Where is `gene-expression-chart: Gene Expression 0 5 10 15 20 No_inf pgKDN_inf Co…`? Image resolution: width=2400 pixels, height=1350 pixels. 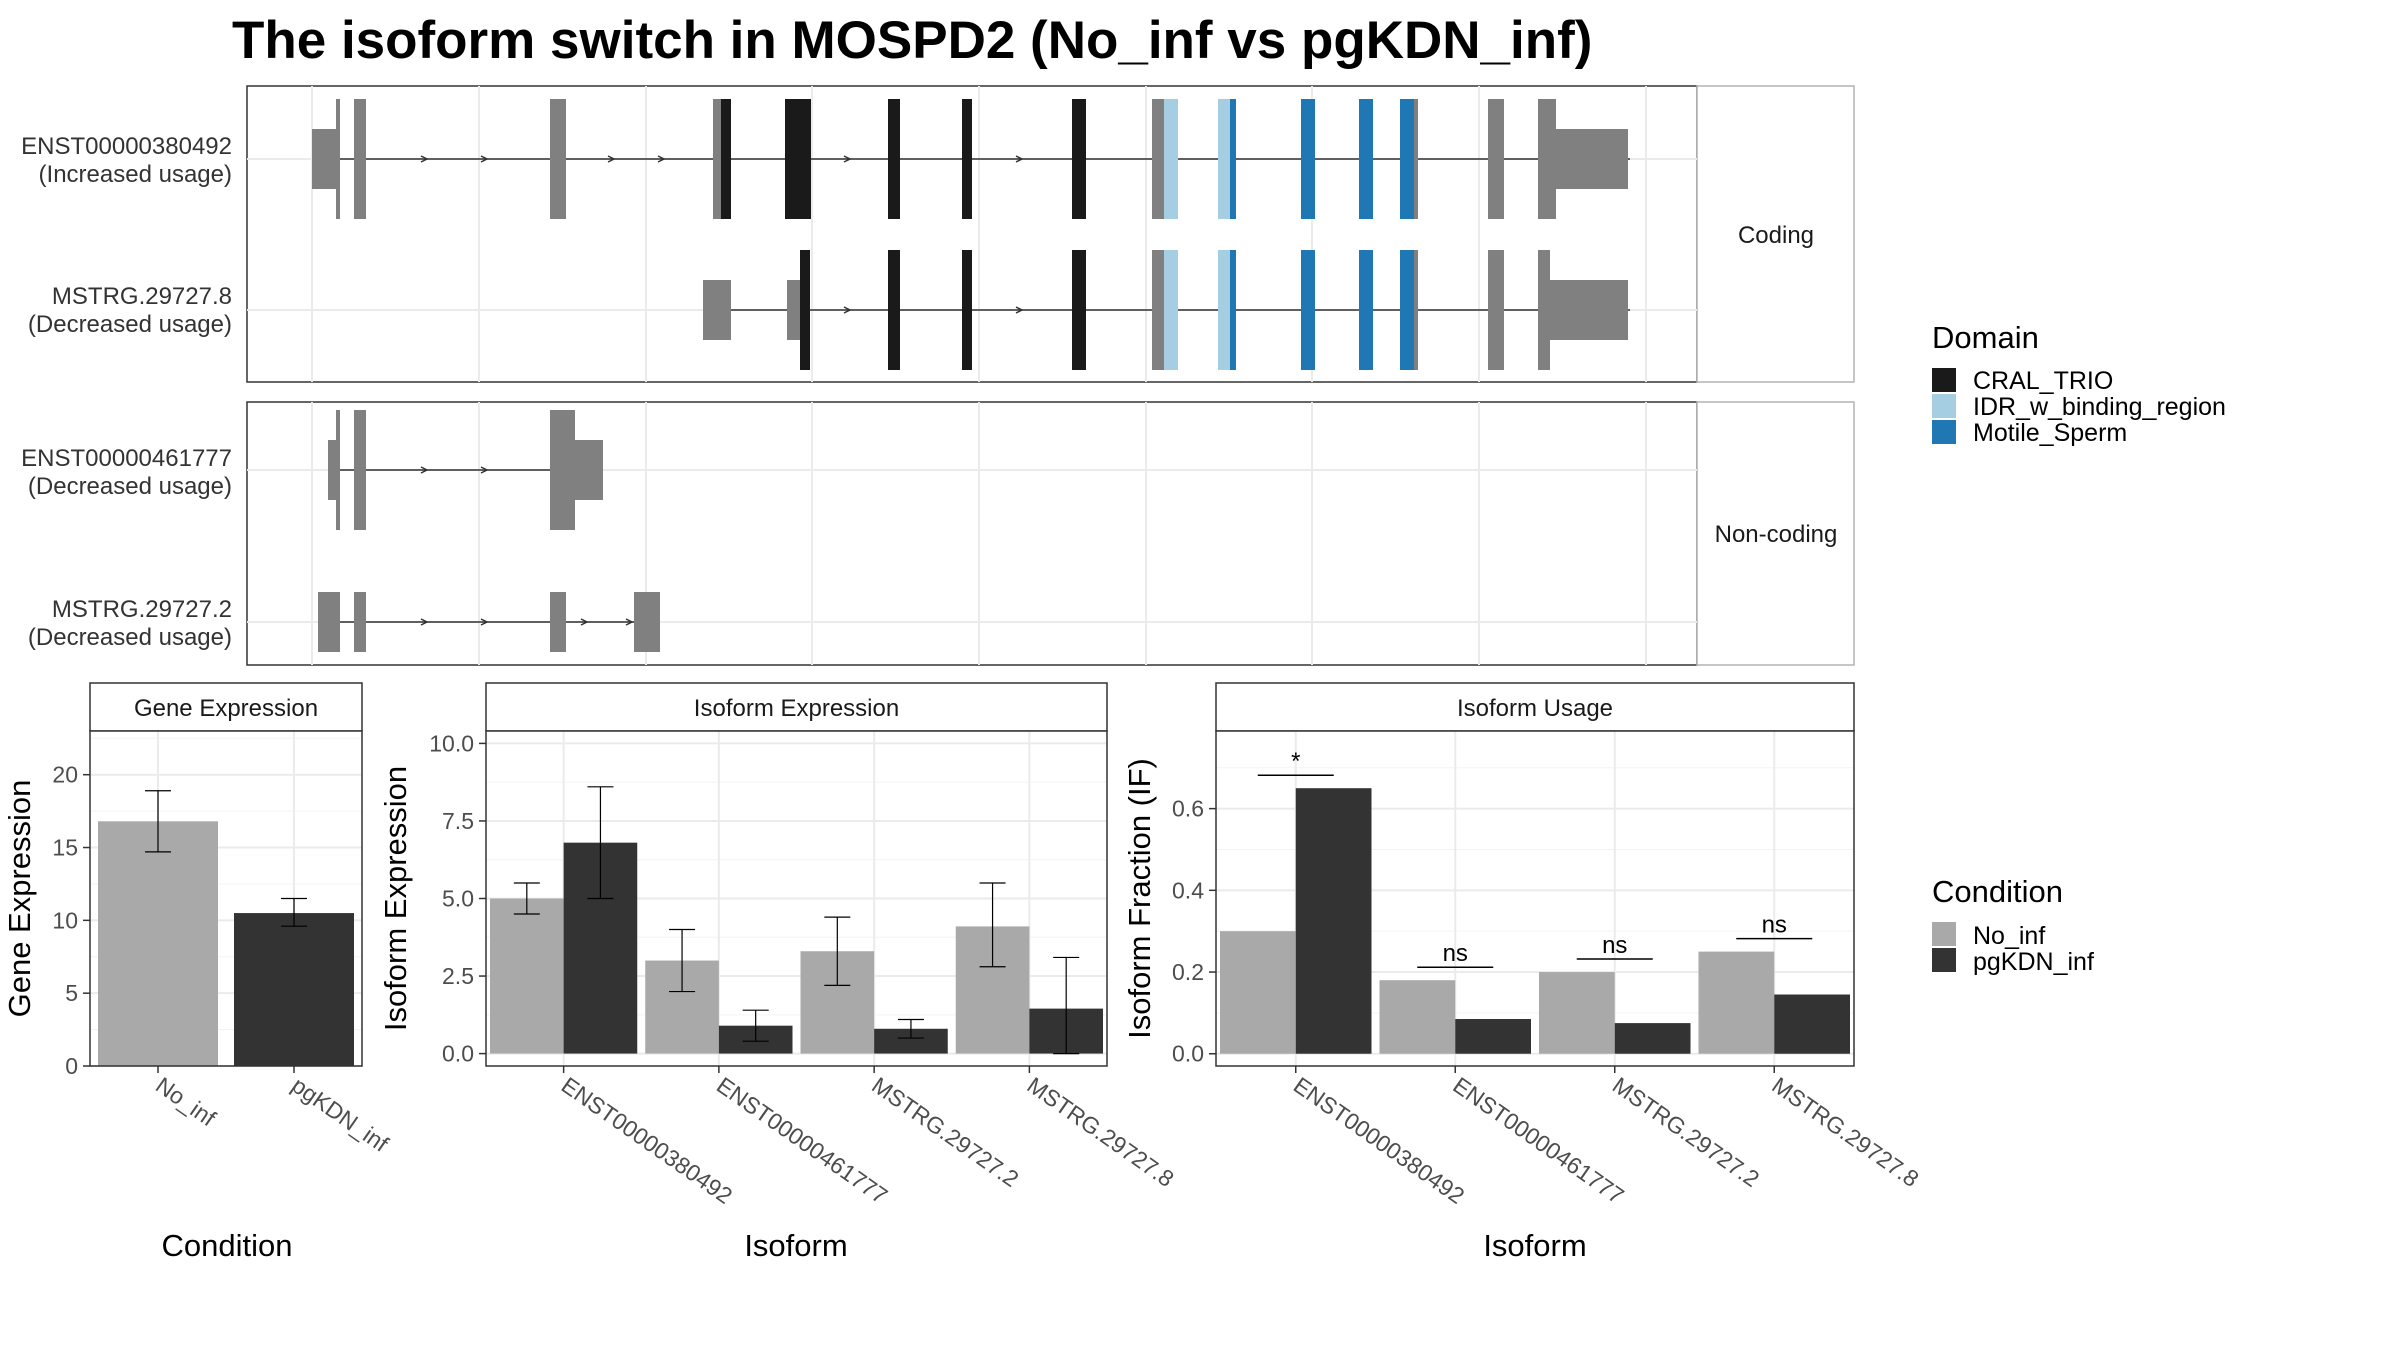
gene-expression-chart: Gene Expression 0 5 10 15 20 No_inf pgKDN_inf Co… is located at coordinates (198, 972).